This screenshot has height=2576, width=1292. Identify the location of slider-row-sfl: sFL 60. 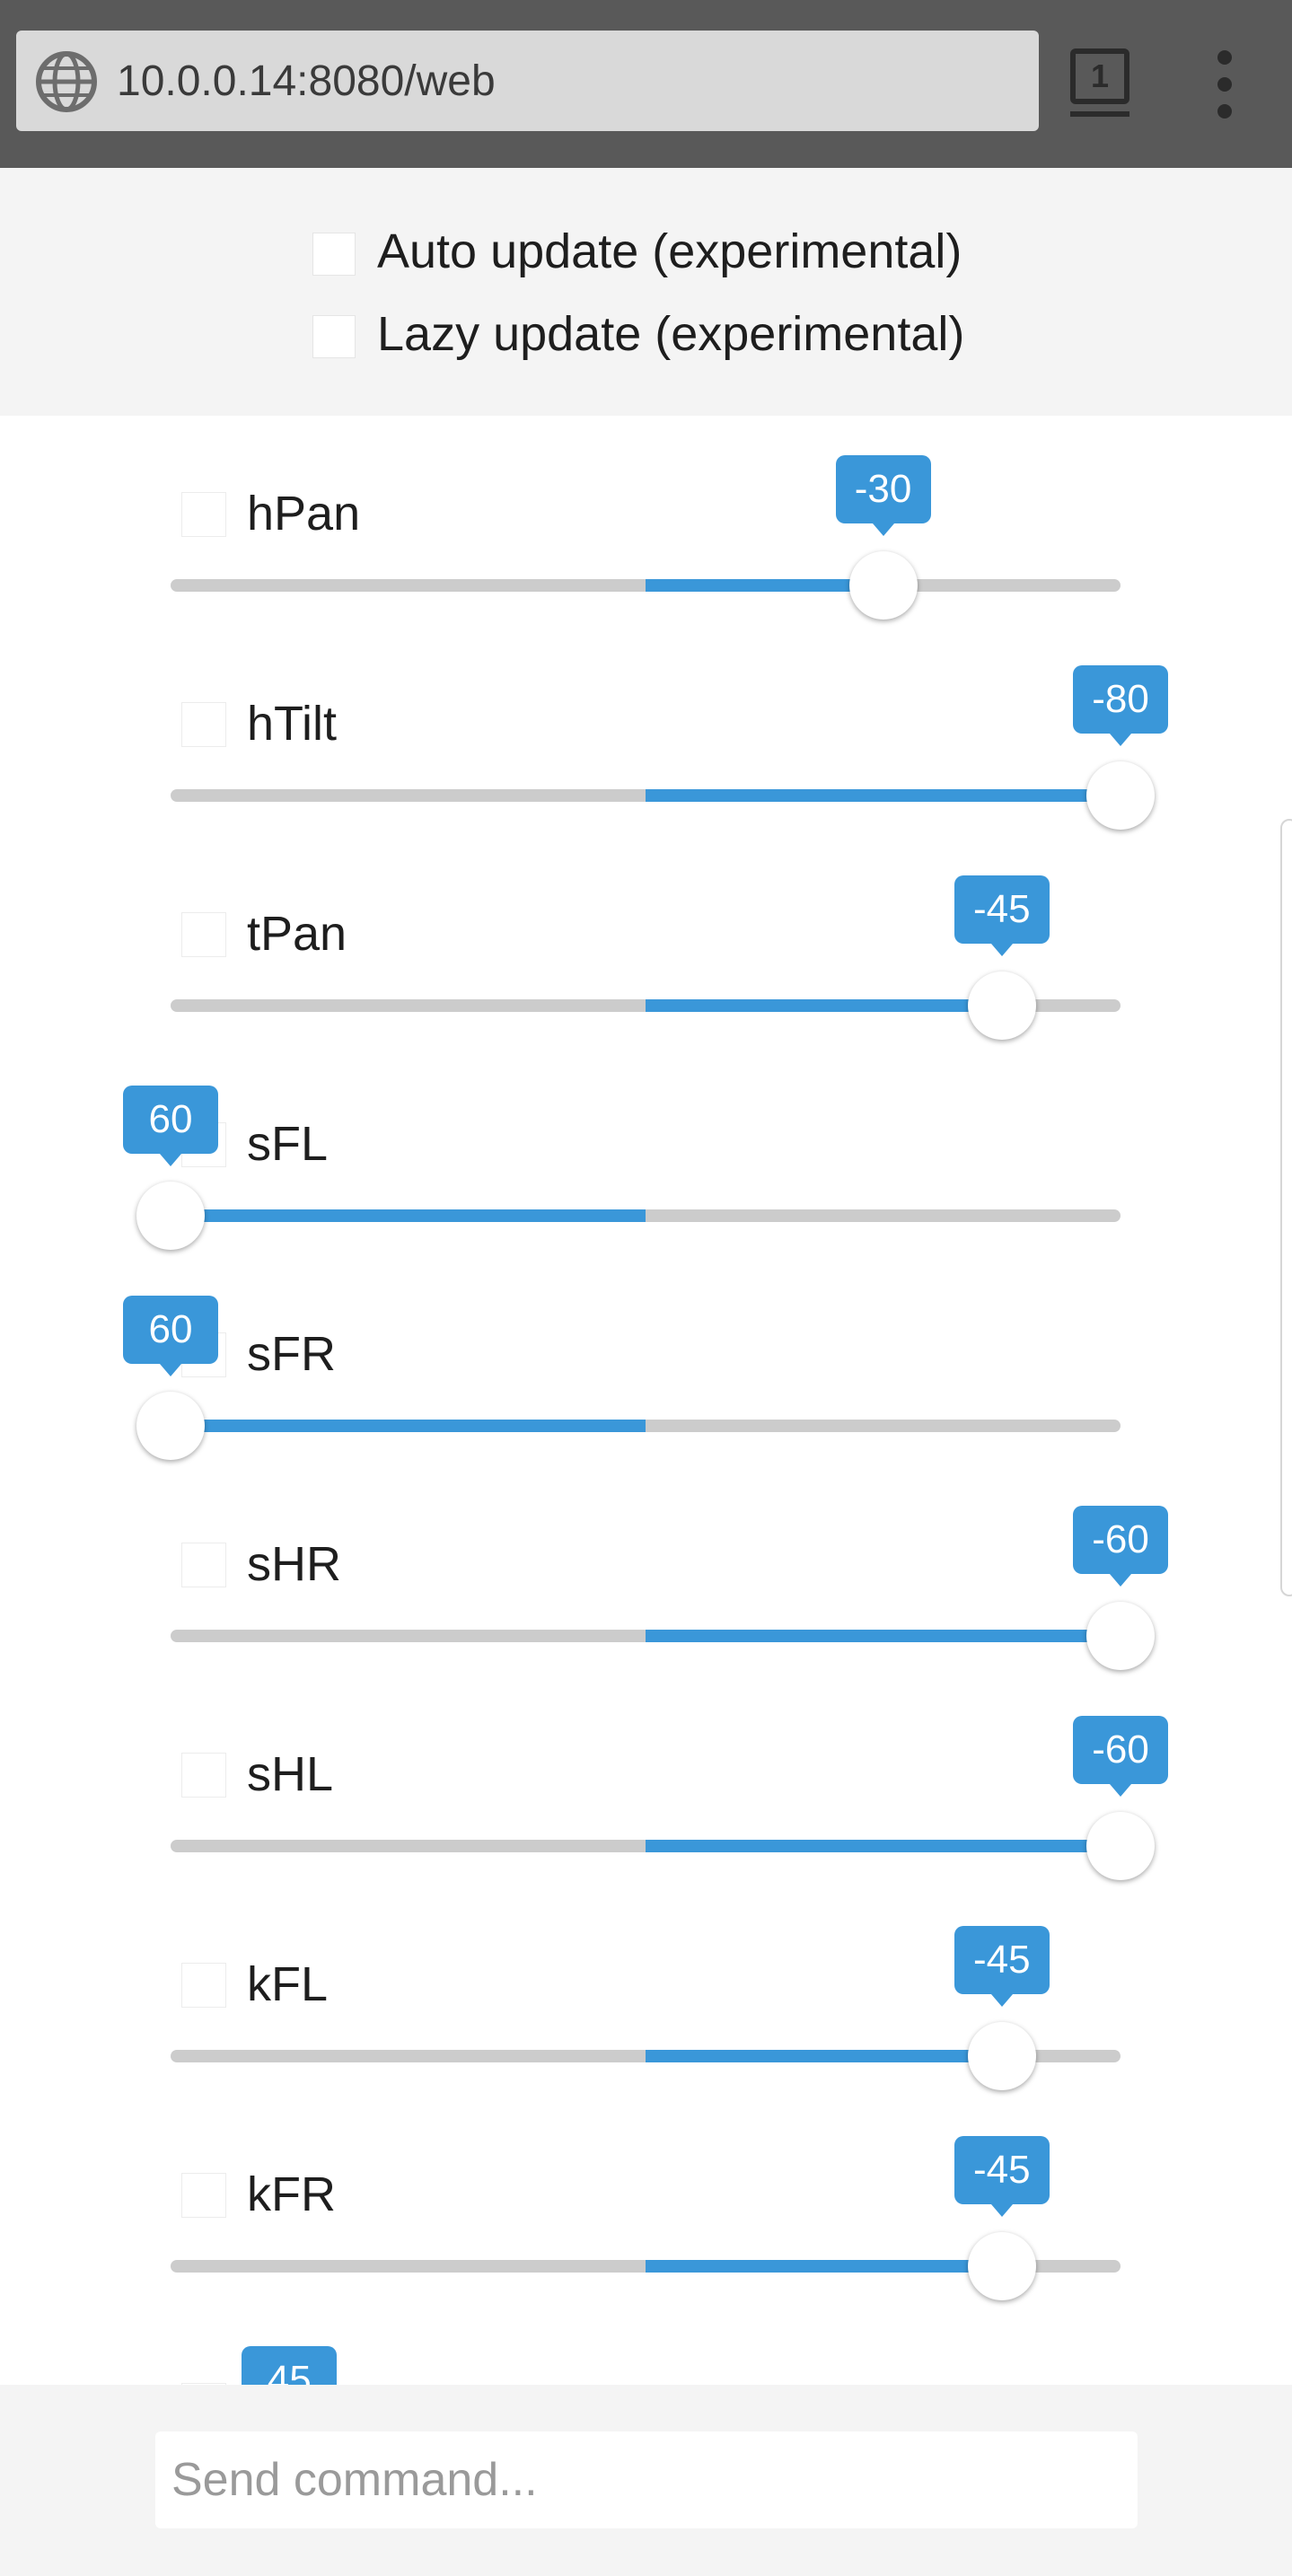
(646, 1151).